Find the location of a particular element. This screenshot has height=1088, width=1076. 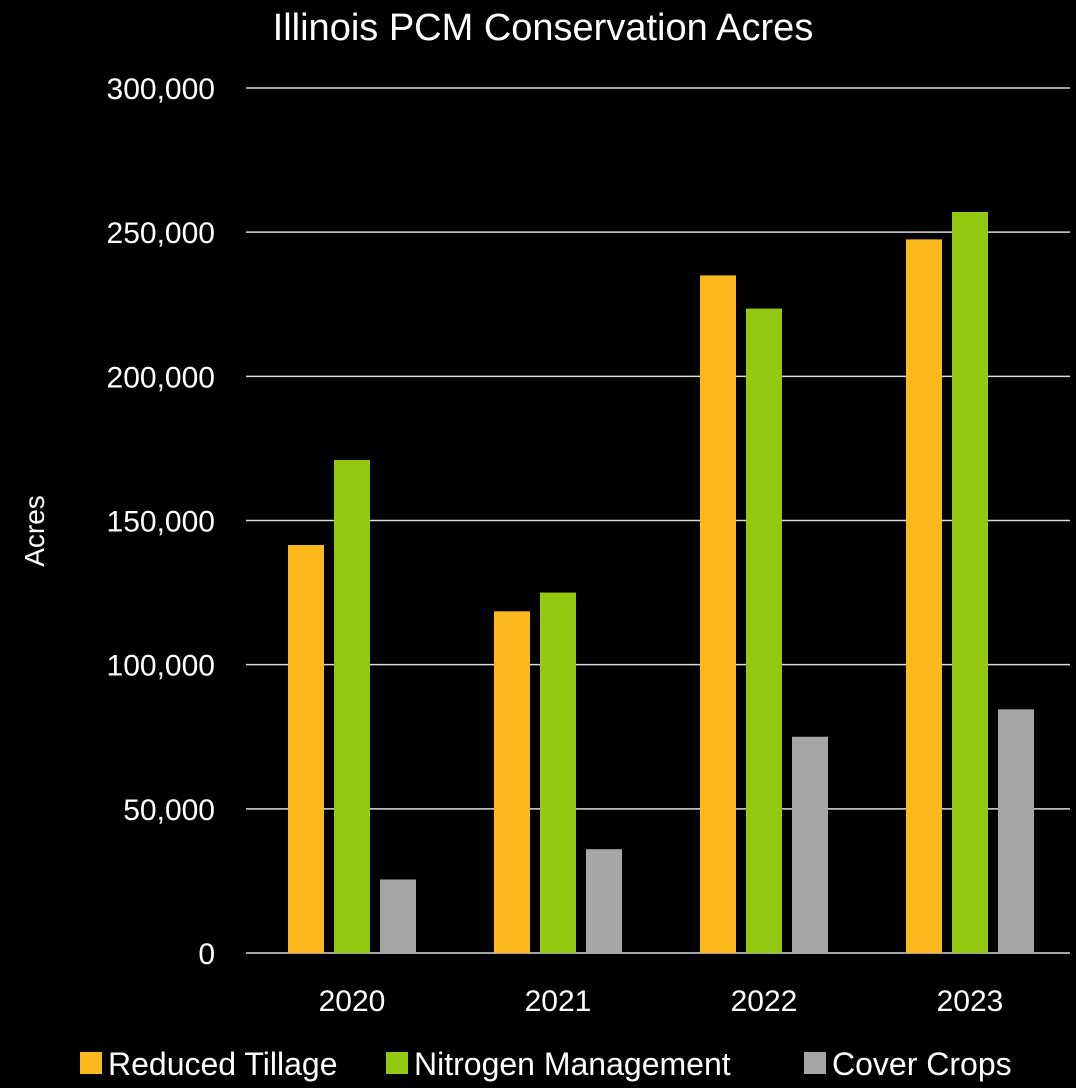

legend-label: Reduced Tillage is located at coordinates (222, 1064).